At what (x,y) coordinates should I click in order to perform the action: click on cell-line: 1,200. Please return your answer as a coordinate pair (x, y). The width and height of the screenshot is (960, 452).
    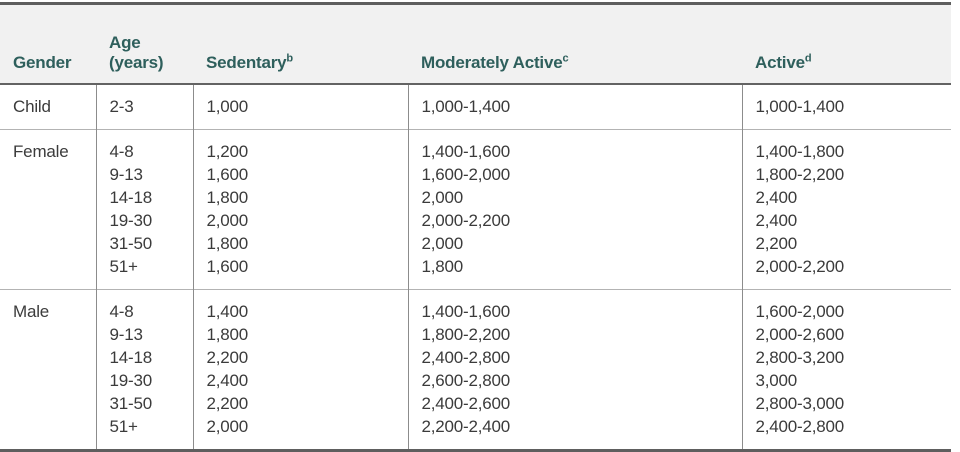
    Looking at the image, I should click on (227, 151).